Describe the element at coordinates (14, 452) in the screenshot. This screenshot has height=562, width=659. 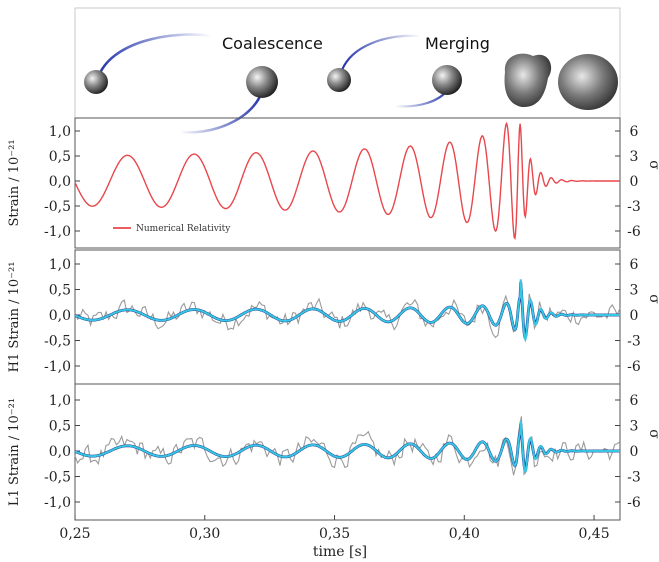
I see `y-axis-title: L1 Strain / 10⁻²¹` at that location.